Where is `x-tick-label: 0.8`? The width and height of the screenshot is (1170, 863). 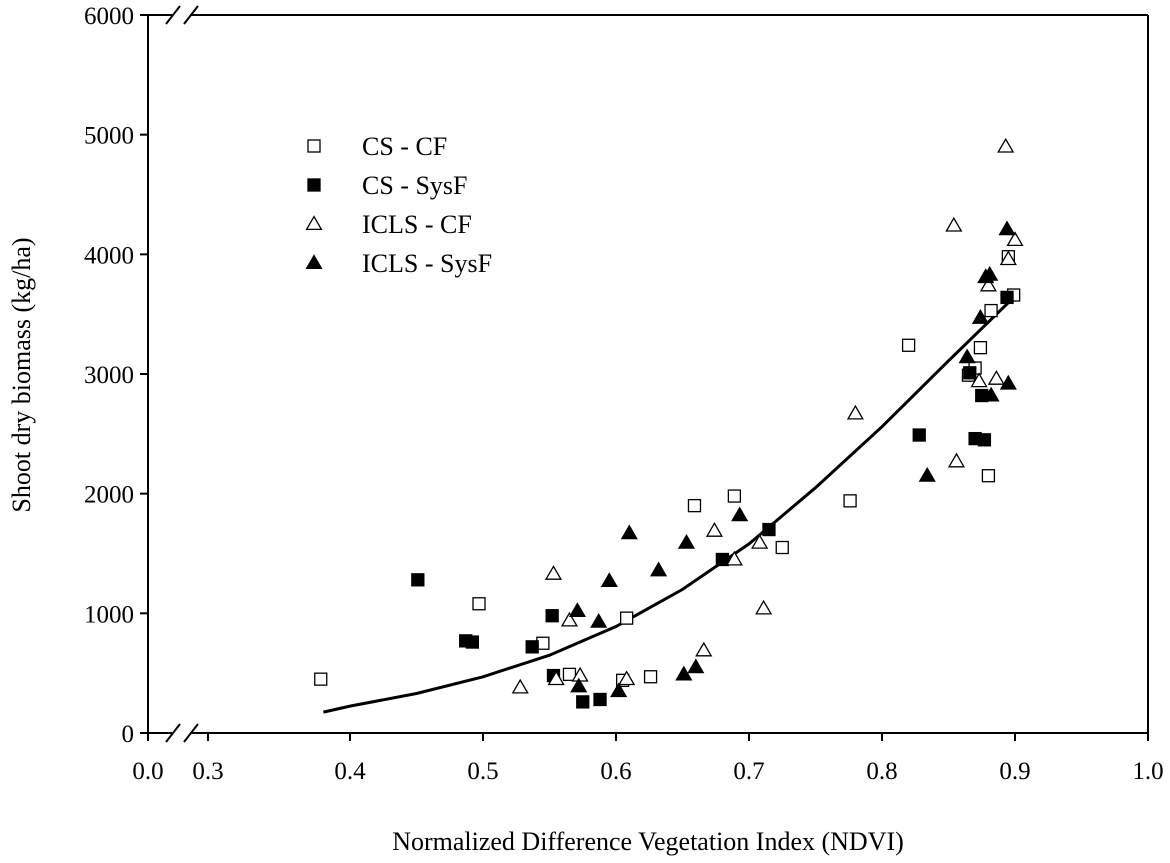 x-tick-label: 0.8 is located at coordinates (881, 771).